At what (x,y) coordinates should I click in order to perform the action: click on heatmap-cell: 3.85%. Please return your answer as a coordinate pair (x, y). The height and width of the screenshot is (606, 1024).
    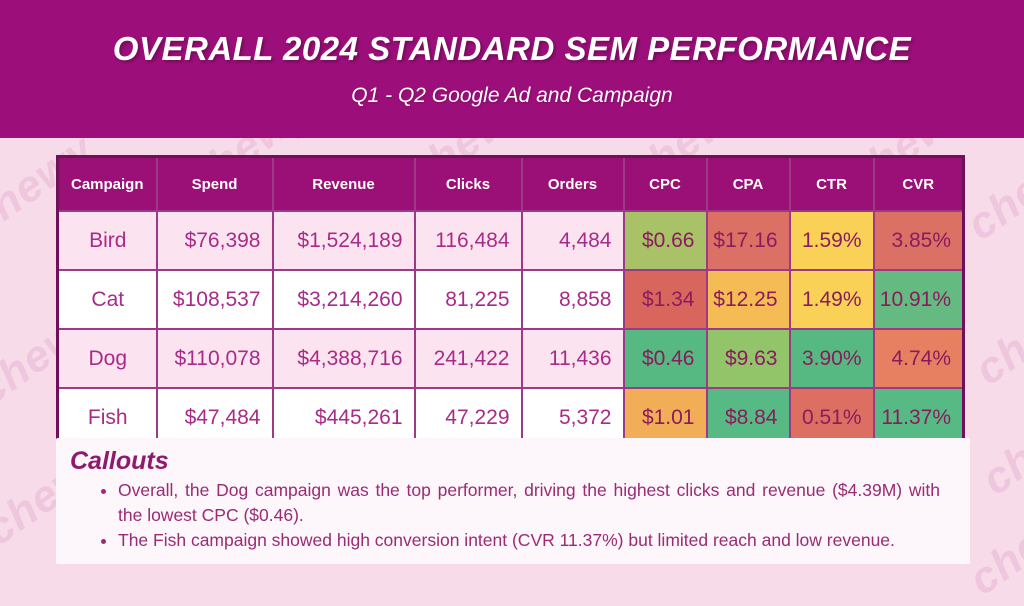
    Looking at the image, I should click on (918, 240).